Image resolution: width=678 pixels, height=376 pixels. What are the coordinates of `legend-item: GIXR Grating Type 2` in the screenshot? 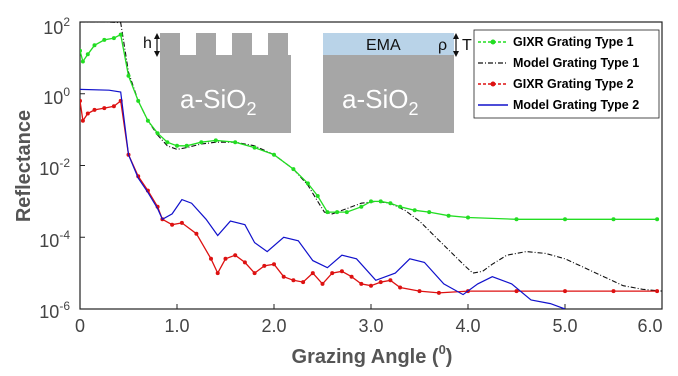 It's located at (556, 84).